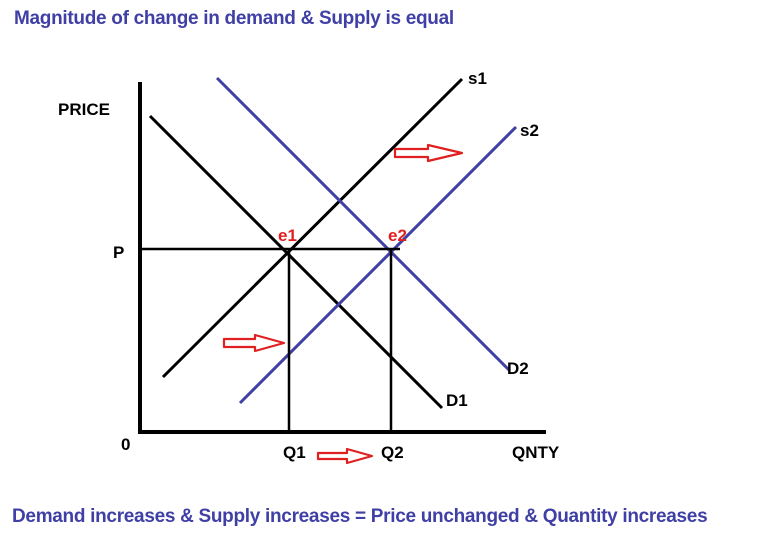  I want to click on equilibrium-e2-label: e2, so click(397, 235).